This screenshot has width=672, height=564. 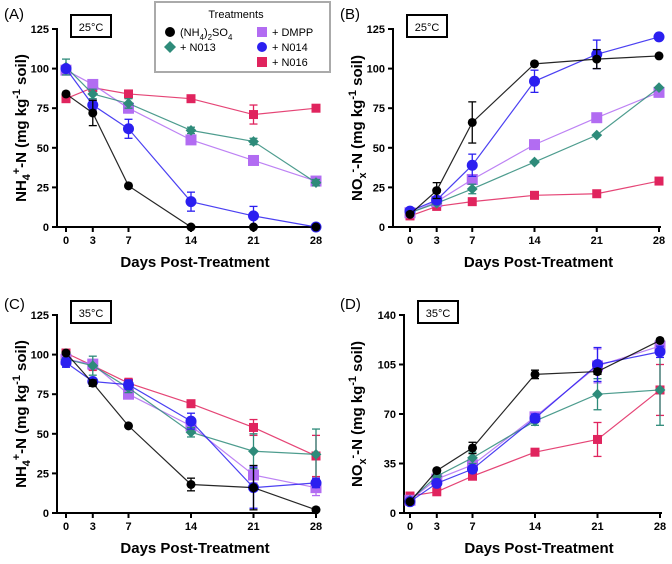 What do you see at coordinates (236, 15) in the screenshot?
I see `legend-title: Treatments` at bounding box center [236, 15].